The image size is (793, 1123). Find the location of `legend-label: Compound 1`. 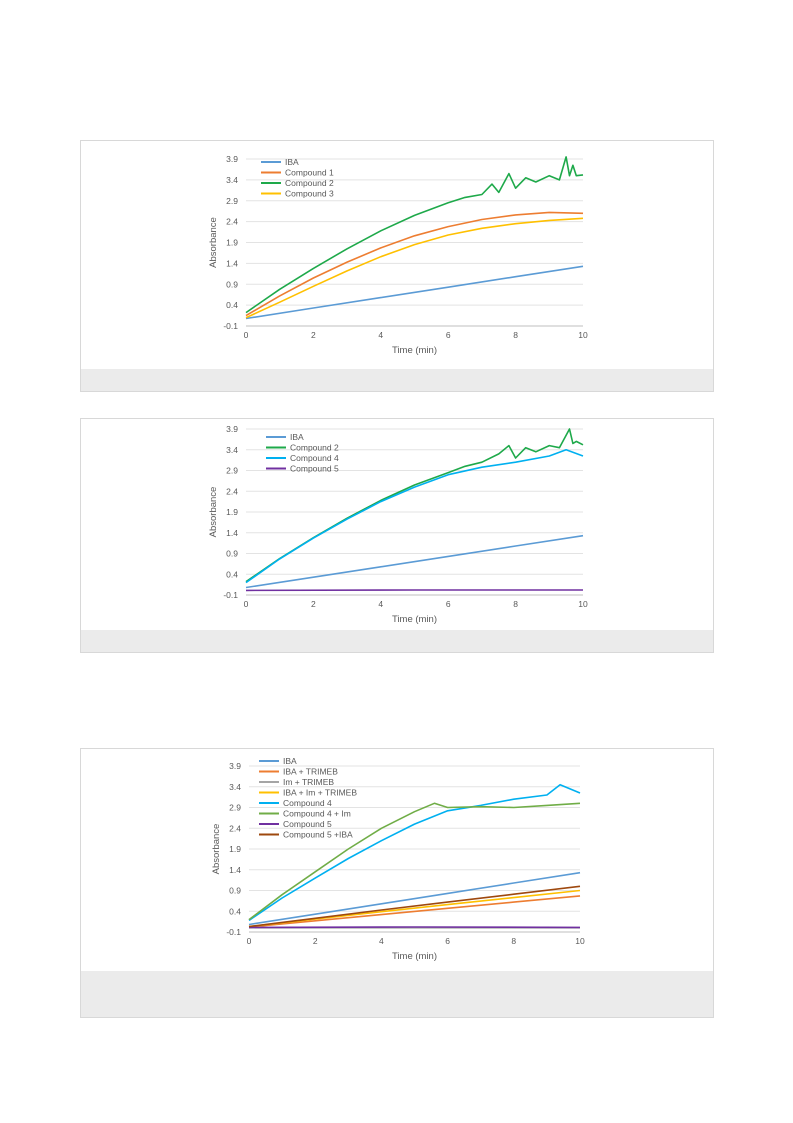

legend-label: Compound 1 is located at coordinates (309, 173).